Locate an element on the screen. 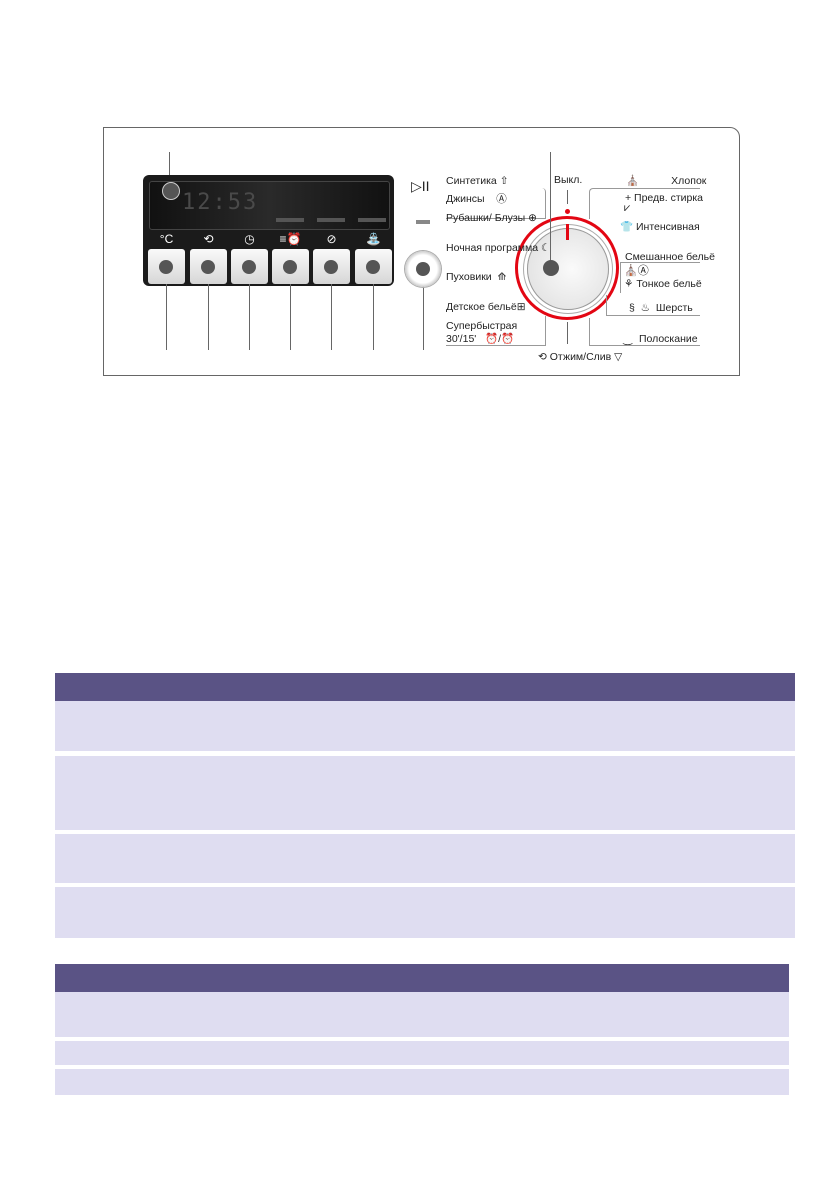 This screenshot has width=839, height=1191. program-wool: § ♨ Шерсть is located at coordinates (661, 308).